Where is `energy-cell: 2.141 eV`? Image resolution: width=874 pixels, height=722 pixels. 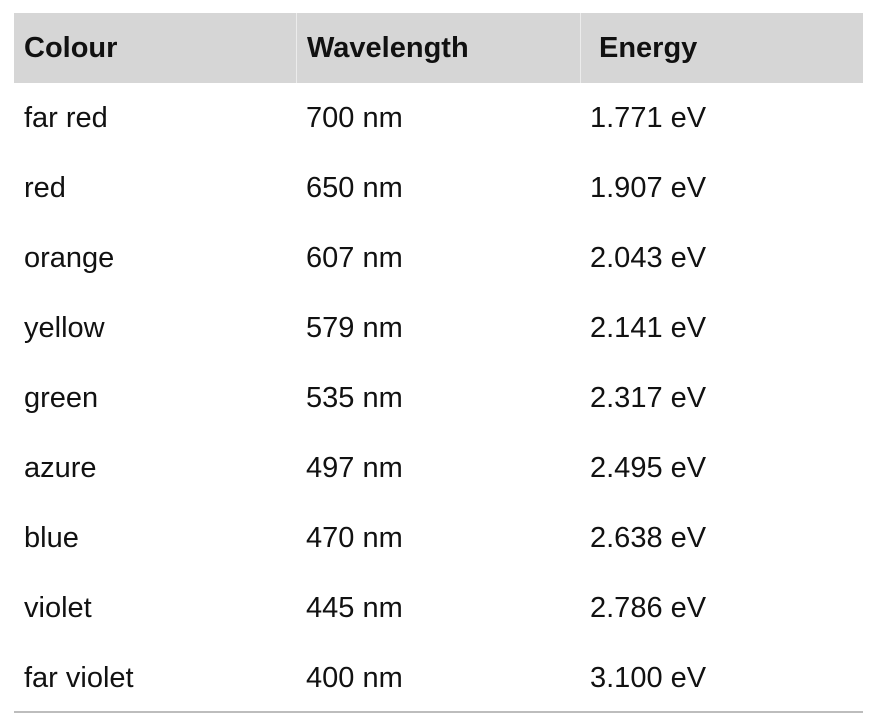 energy-cell: 2.141 eV is located at coordinates (648, 327).